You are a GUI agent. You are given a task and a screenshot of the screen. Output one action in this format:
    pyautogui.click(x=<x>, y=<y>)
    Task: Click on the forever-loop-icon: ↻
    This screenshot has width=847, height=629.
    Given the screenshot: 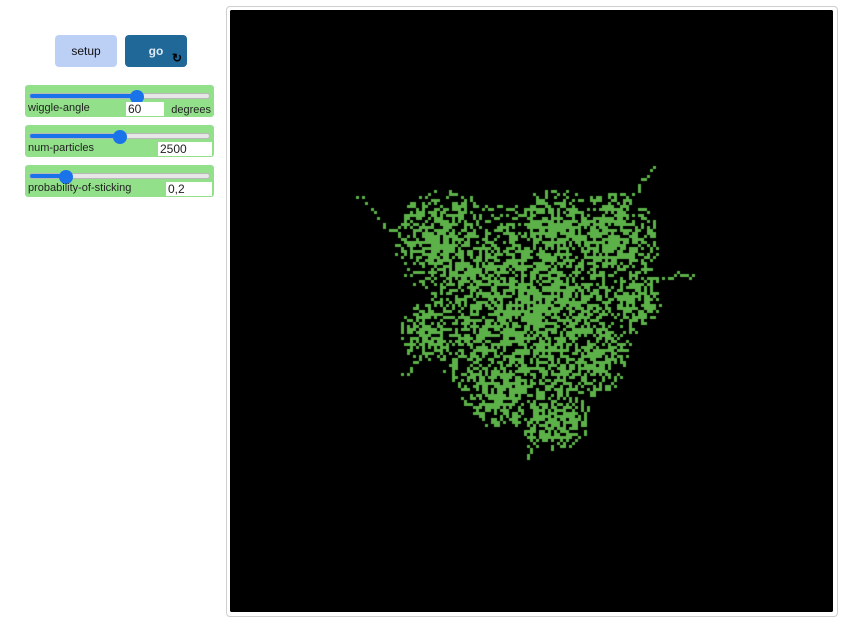 What is the action you would take?
    pyautogui.click(x=177, y=58)
    